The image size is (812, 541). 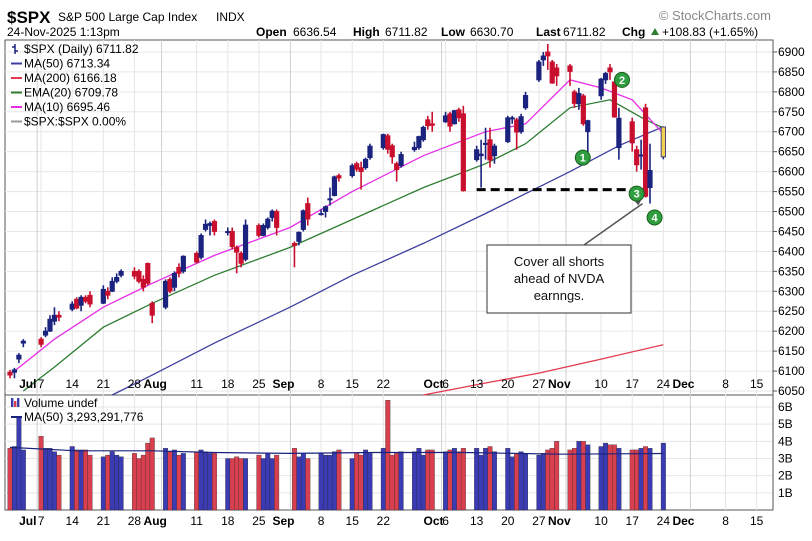 I want to click on price-tick-label: 6750, so click(x=791, y=112).